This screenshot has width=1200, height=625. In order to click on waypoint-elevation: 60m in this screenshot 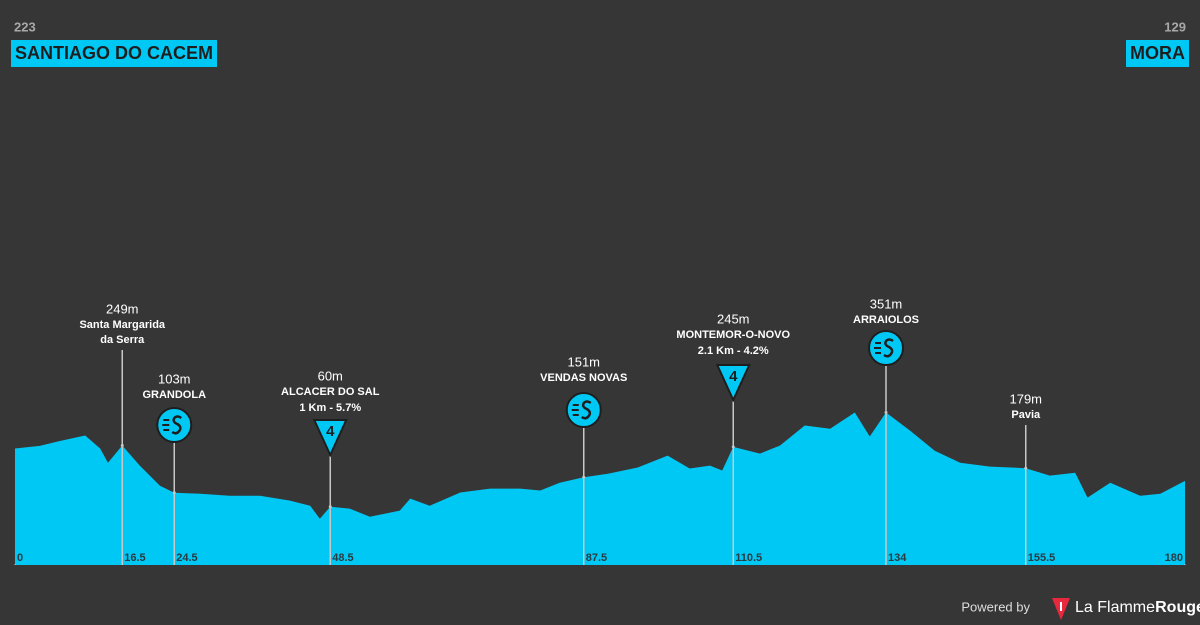, I will do `click(330, 375)`.